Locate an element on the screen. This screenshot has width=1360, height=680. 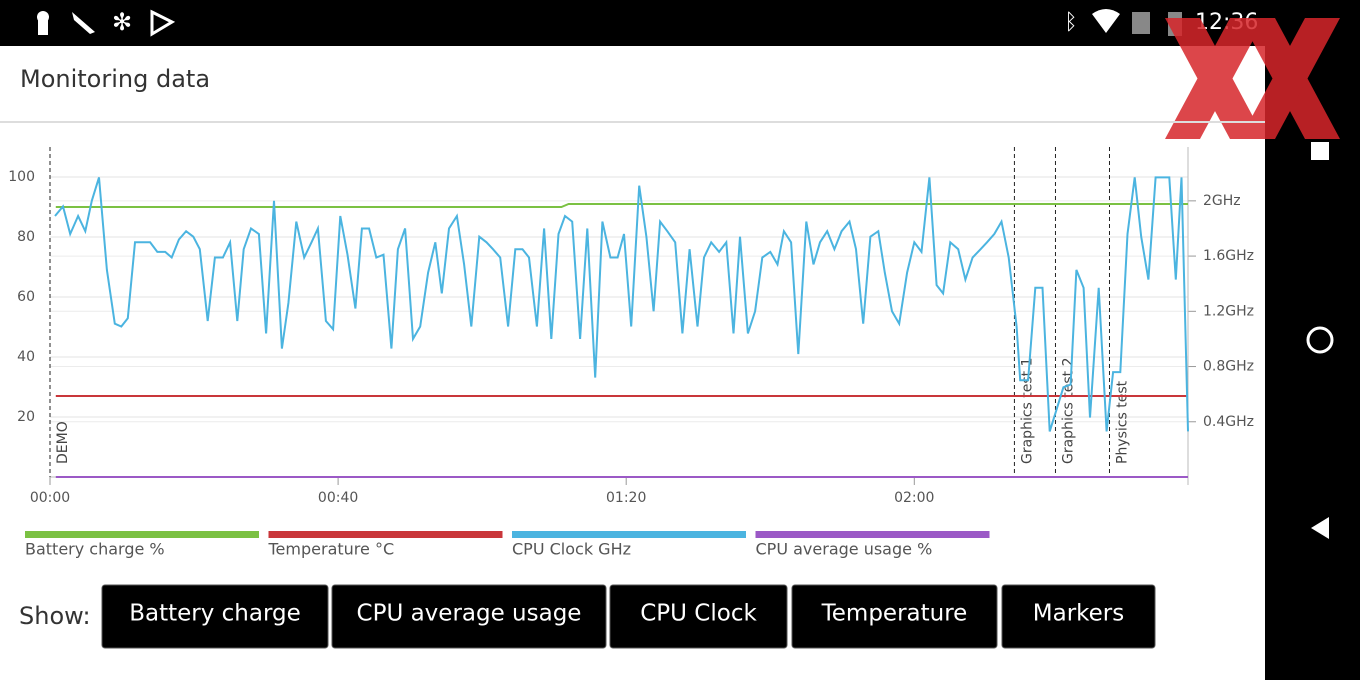
toggle-button-label: CPU average usage is located at coordinates (469, 614).